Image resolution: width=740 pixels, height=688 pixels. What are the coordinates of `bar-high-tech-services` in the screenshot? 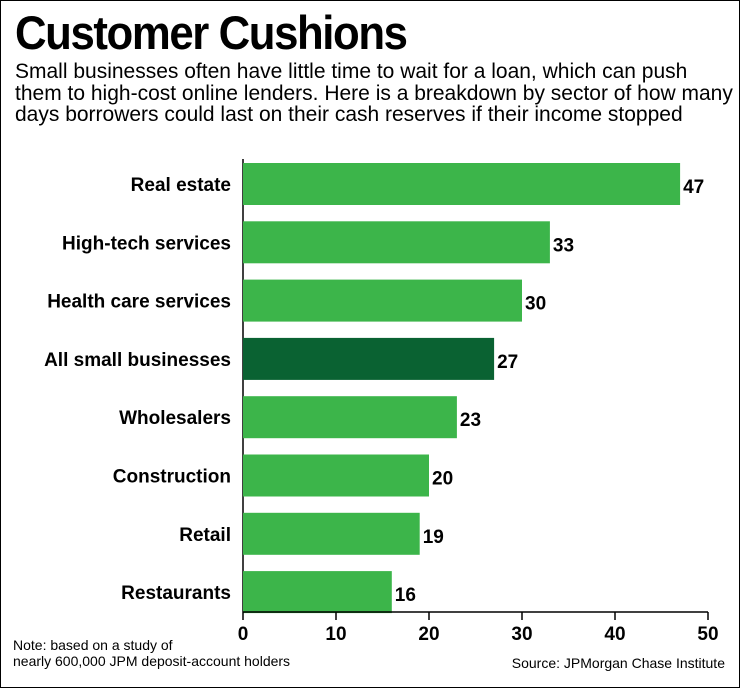 It's located at (396, 242).